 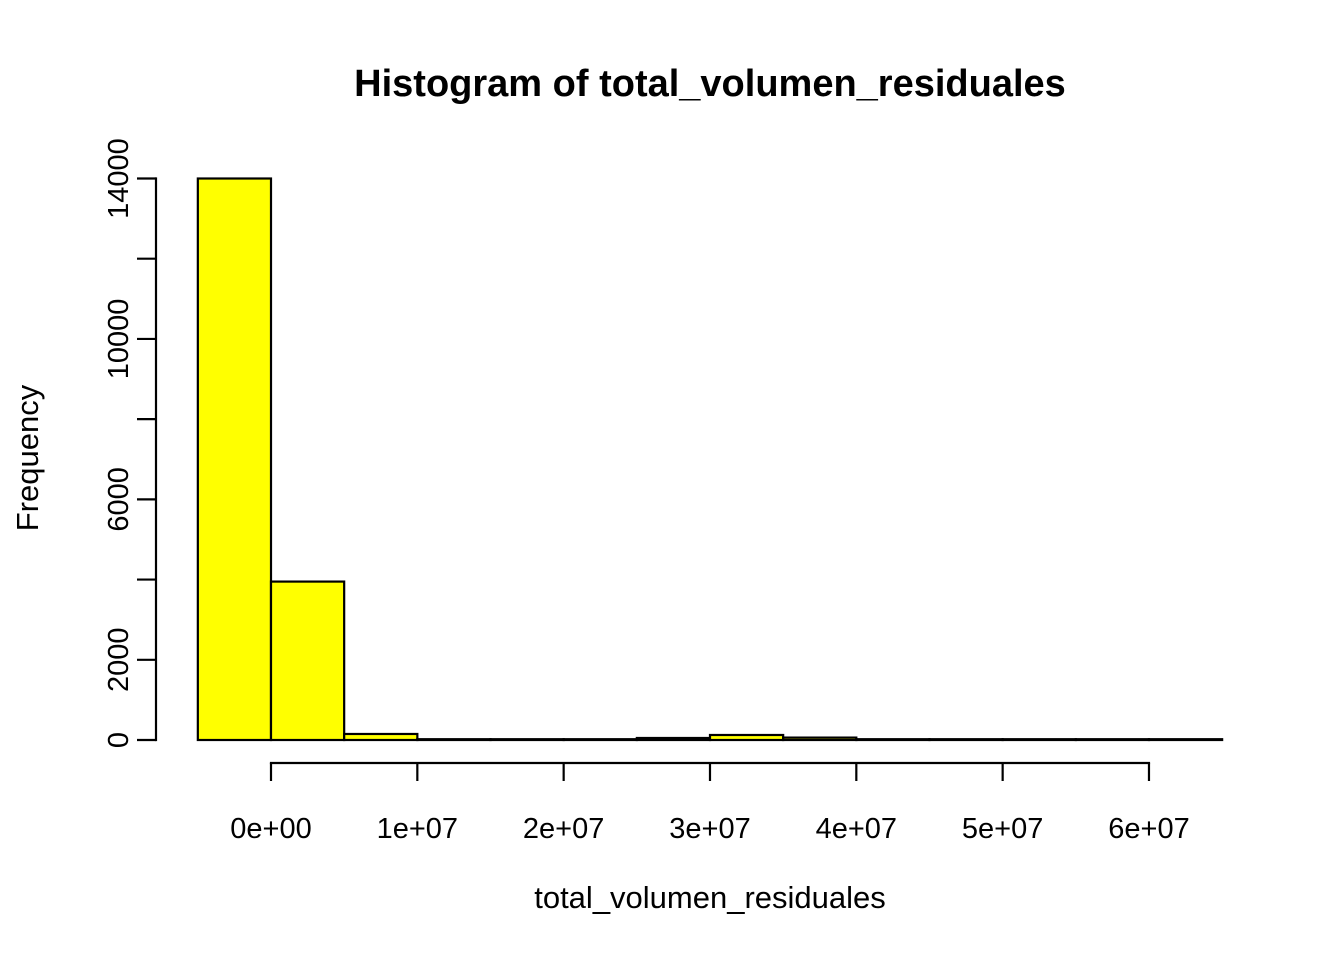 I want to click on x-tick-label: 4e+07, so click(x=856, y=829).